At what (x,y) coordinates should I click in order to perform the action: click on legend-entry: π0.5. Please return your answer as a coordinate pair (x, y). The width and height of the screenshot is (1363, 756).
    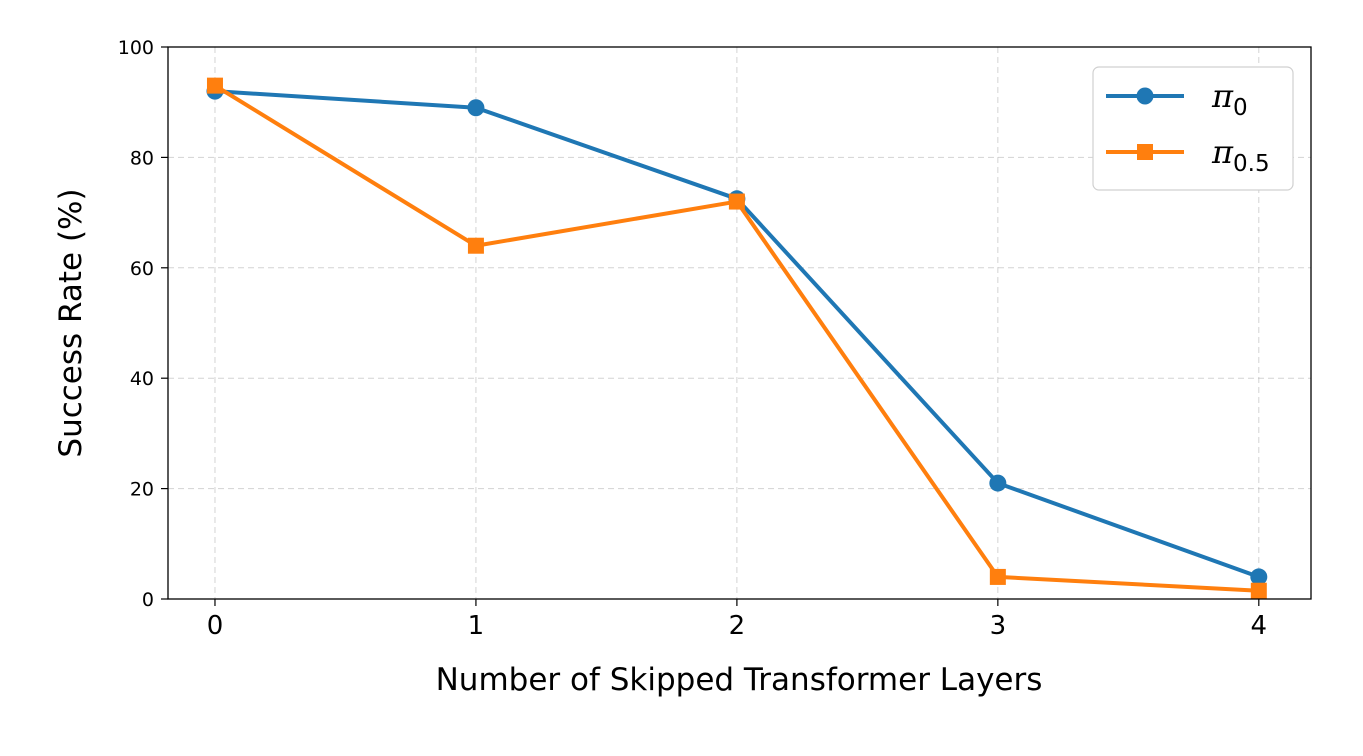
    Looking at the image, I should click on (1188, 155).